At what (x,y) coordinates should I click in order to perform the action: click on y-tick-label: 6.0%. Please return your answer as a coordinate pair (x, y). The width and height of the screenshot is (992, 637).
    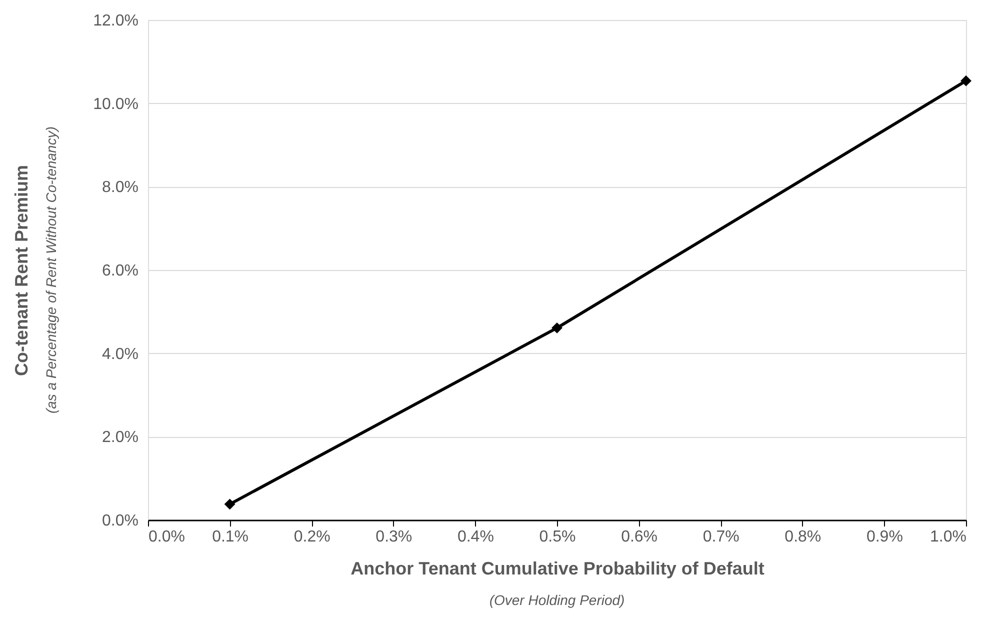
    Looking at the image, I should click on (120, 271).